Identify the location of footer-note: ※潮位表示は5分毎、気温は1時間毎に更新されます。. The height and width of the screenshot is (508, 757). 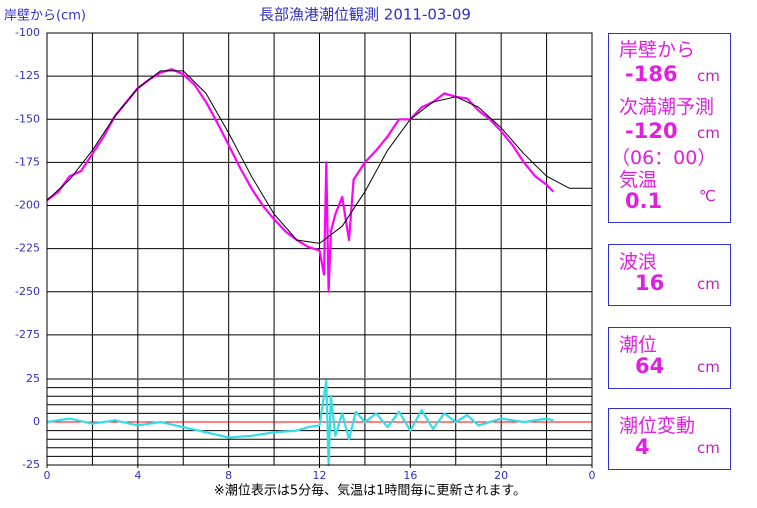
(370, 491).